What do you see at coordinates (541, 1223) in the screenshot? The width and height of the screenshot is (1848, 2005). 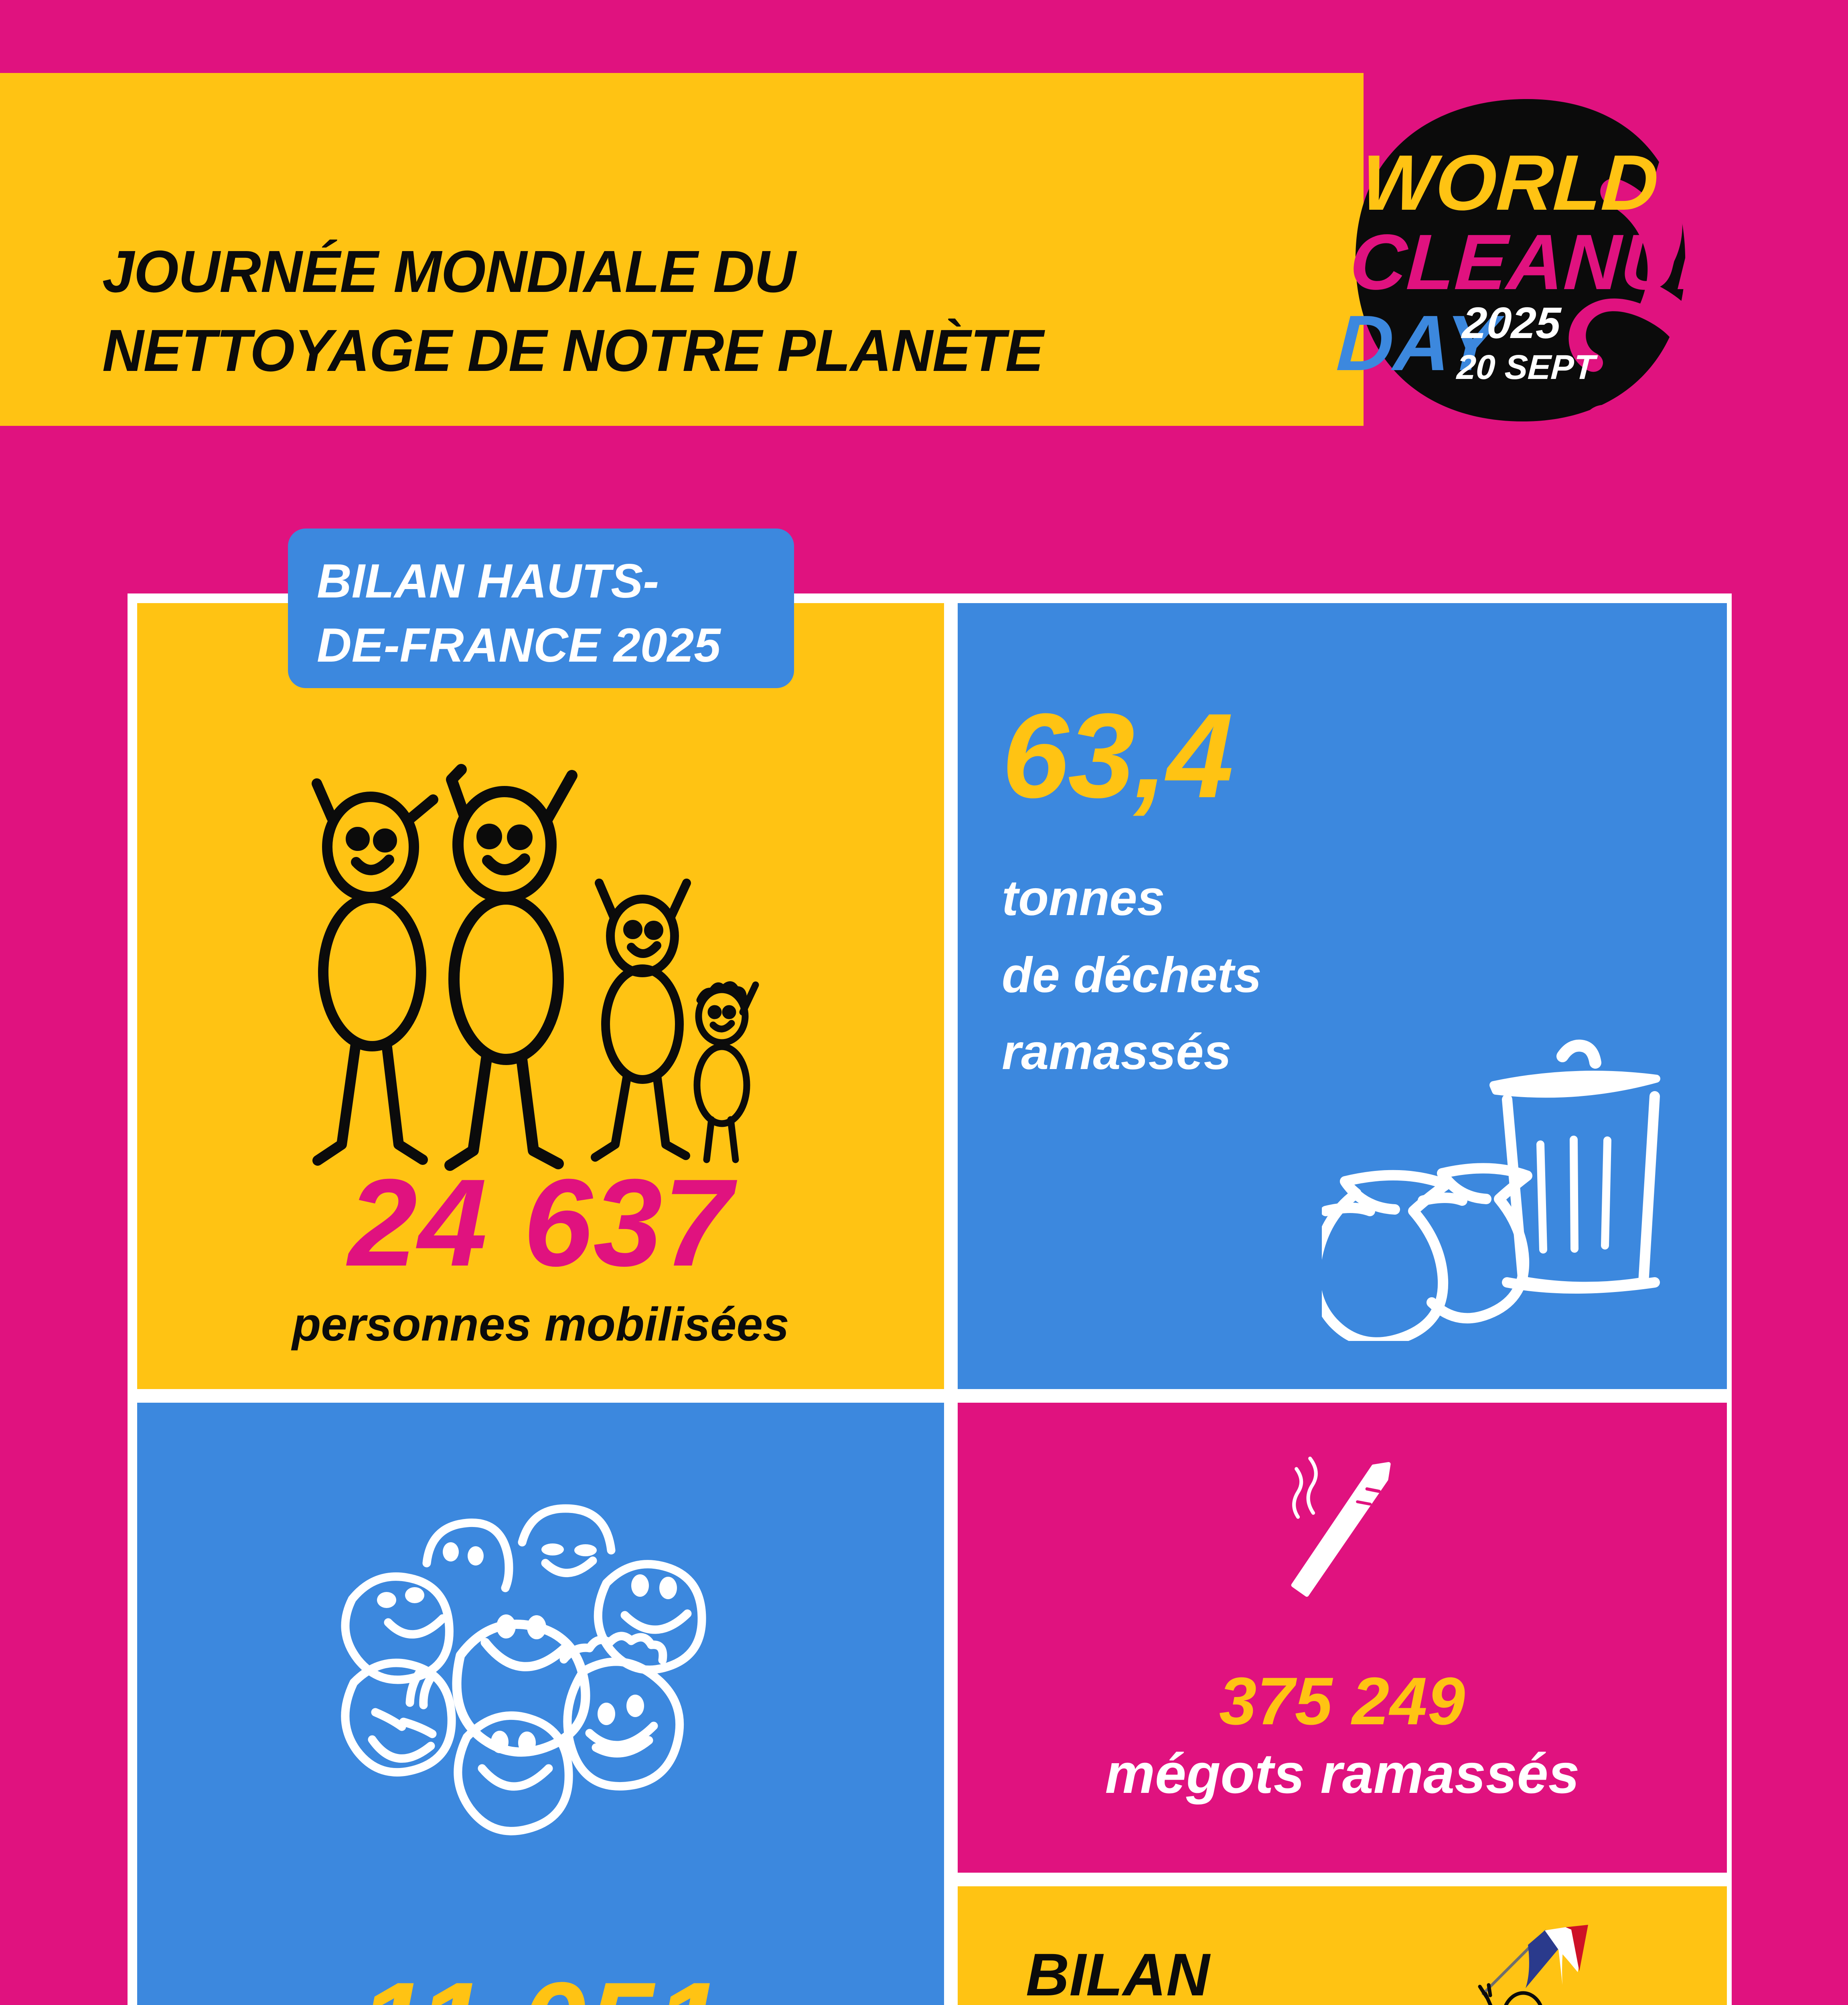 I see `people-value: 24 637` at bounding box center [541, 1223].